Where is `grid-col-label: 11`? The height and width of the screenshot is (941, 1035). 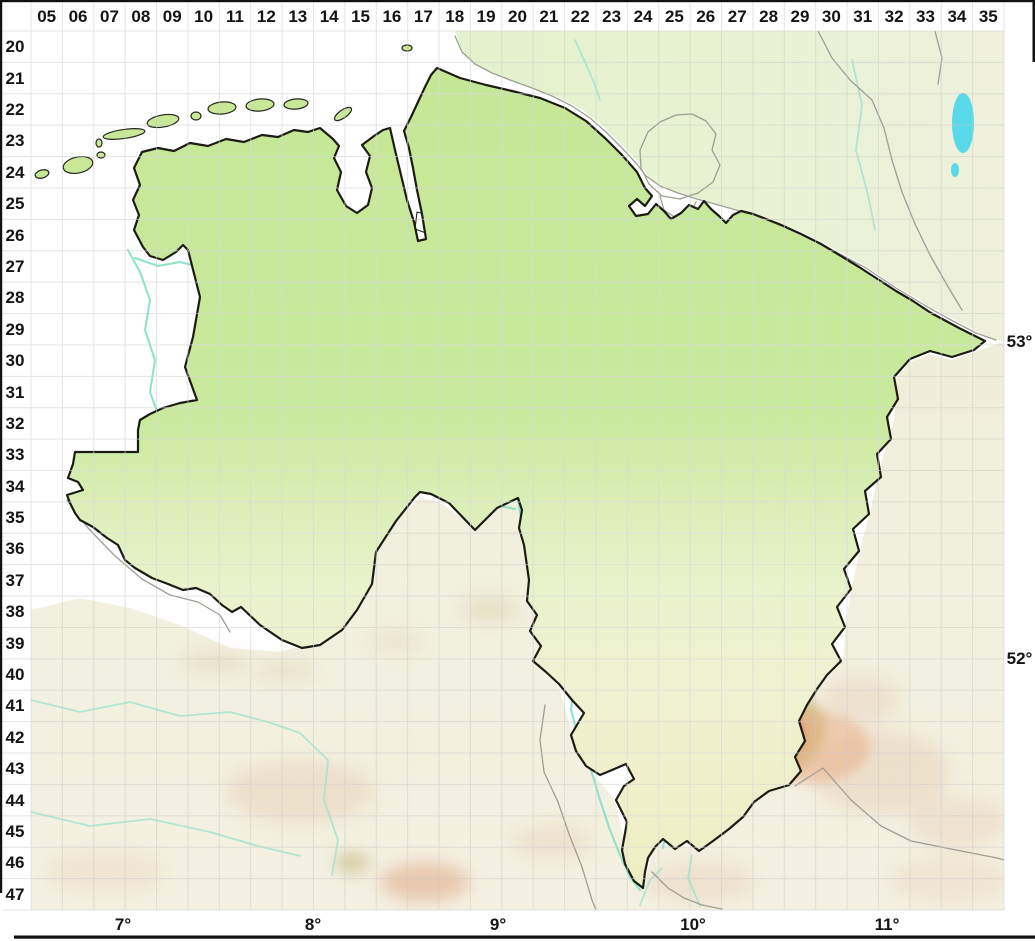 grid-col-label: 11 is located at coordinates (235, 16).